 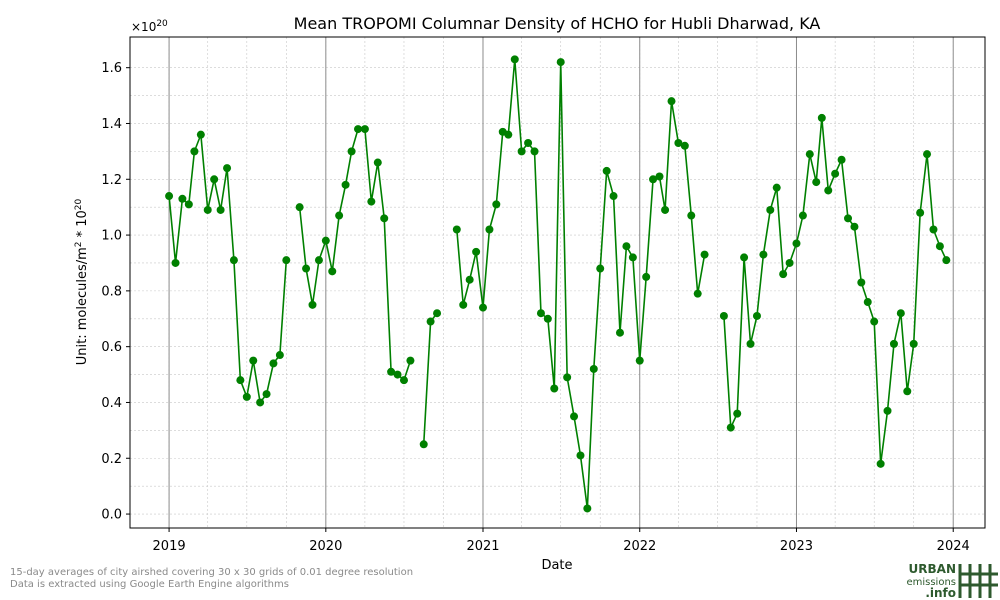 What do you see at coordinates (639, 546) in the screenshot?
I see `x-tick-label: 2022` at bounding box center [639, 546].